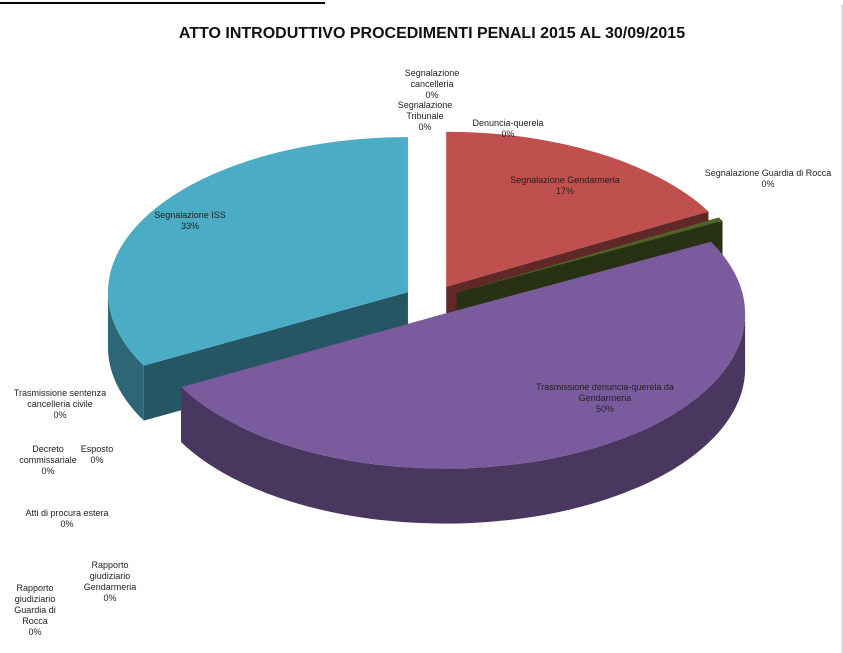 This screenshot has height=653, width=843. I want to click on category-name: Rapporto giudiziario Gendarmeria, so click(110, 576).